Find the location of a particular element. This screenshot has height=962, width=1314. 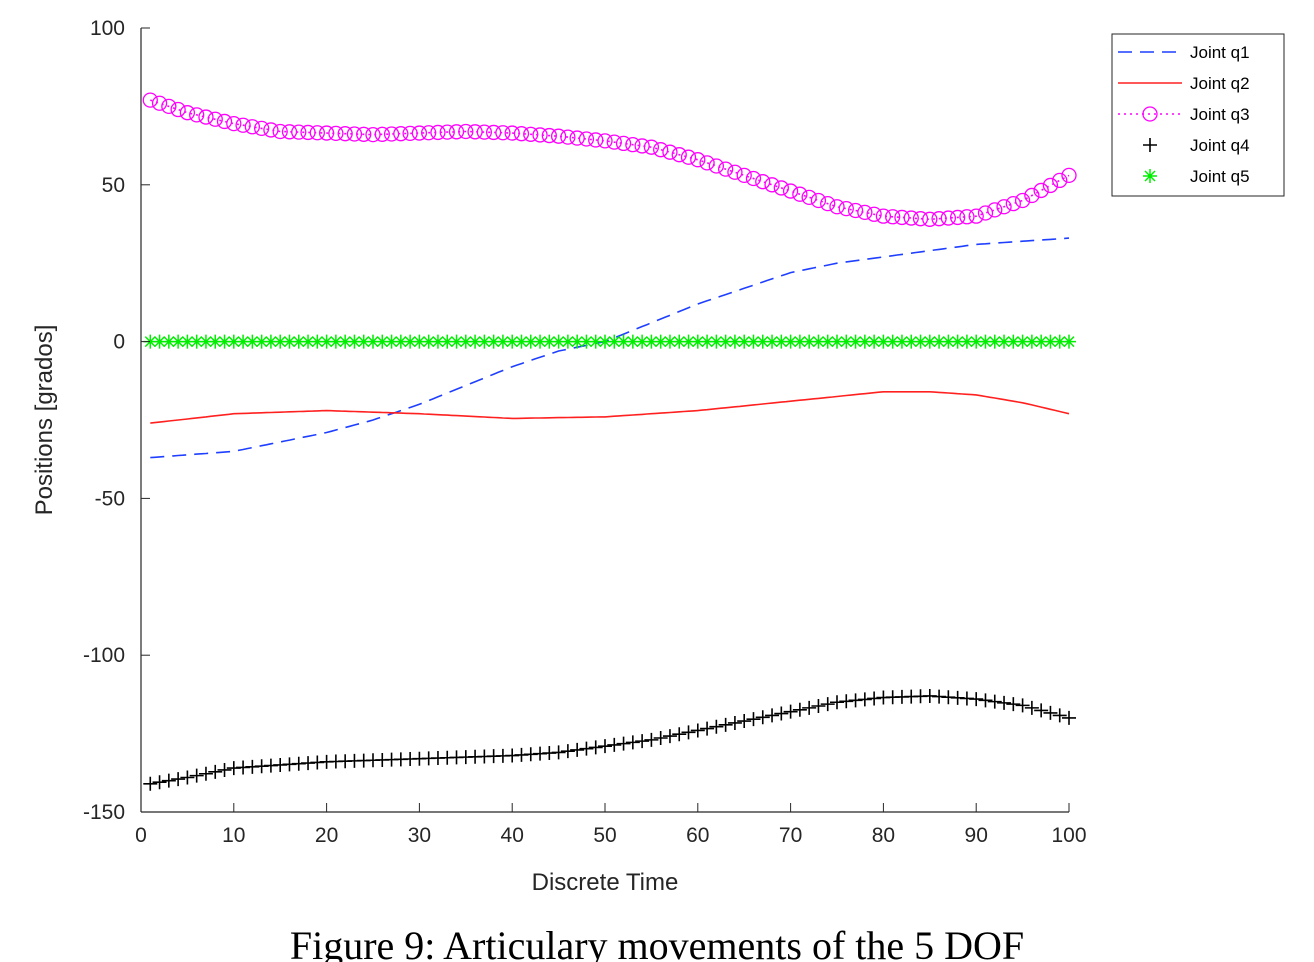

y-ticks: 100 50 0 -50 -100 -150 is located at coordinates (116, 420).